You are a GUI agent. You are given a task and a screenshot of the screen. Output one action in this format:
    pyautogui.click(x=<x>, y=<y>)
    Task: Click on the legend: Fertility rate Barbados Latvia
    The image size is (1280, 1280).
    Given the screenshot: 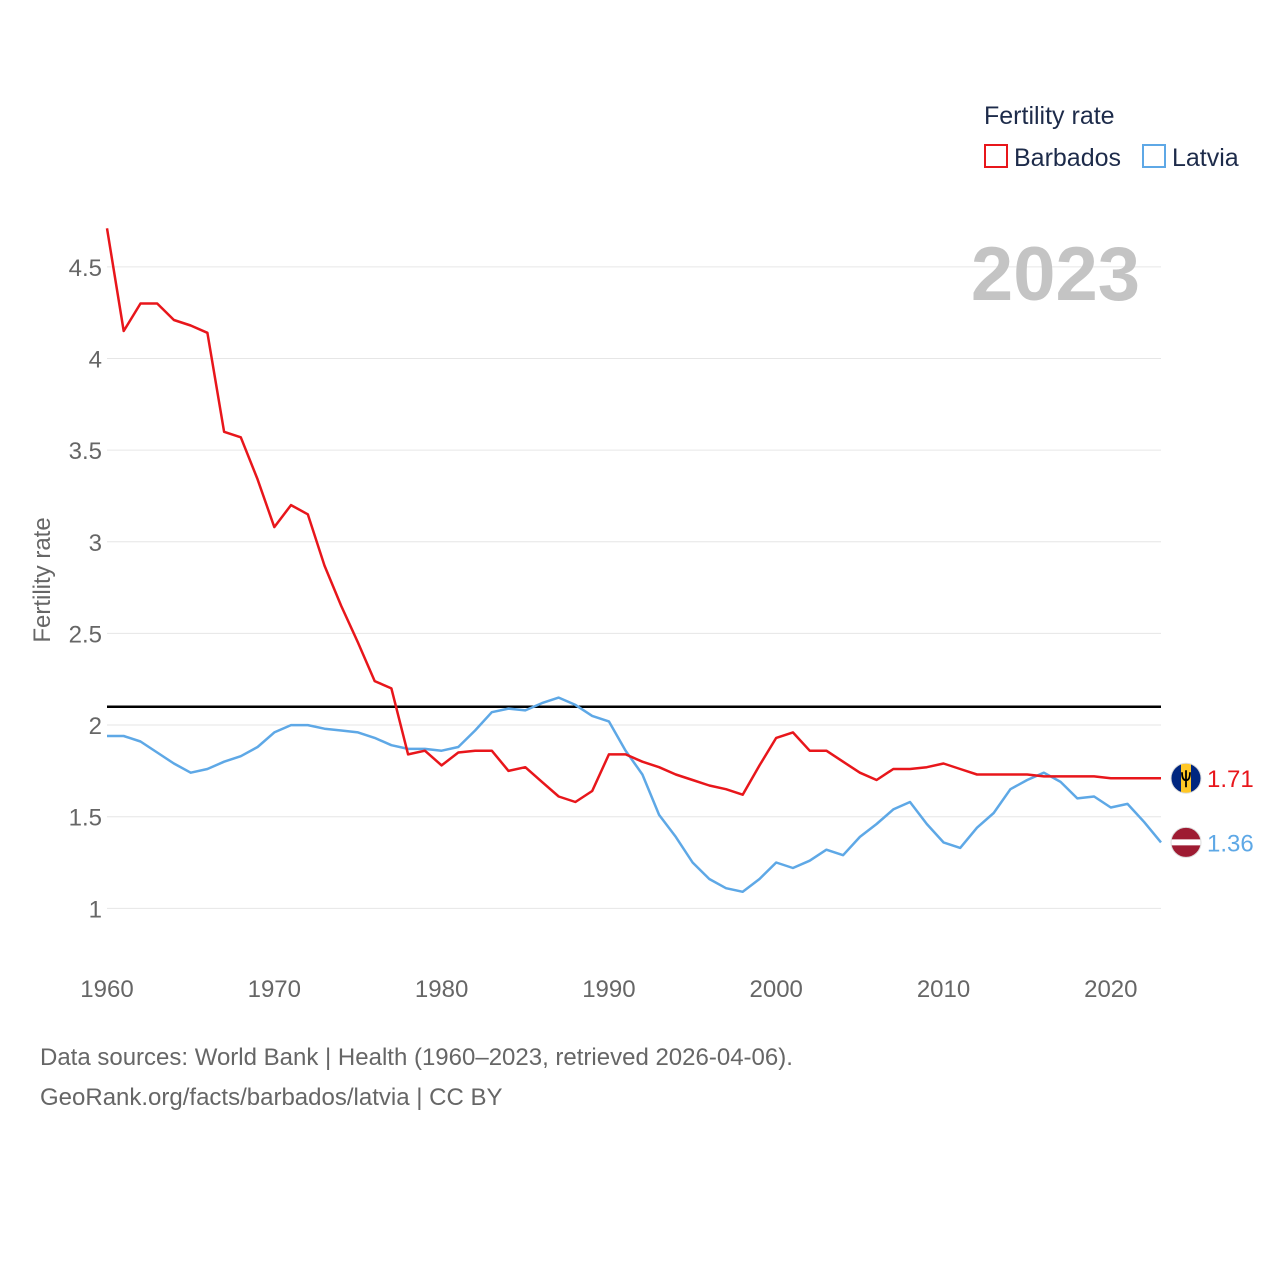 What is the action you would take?
    pyautogui.click(x=1111, y=137)
    